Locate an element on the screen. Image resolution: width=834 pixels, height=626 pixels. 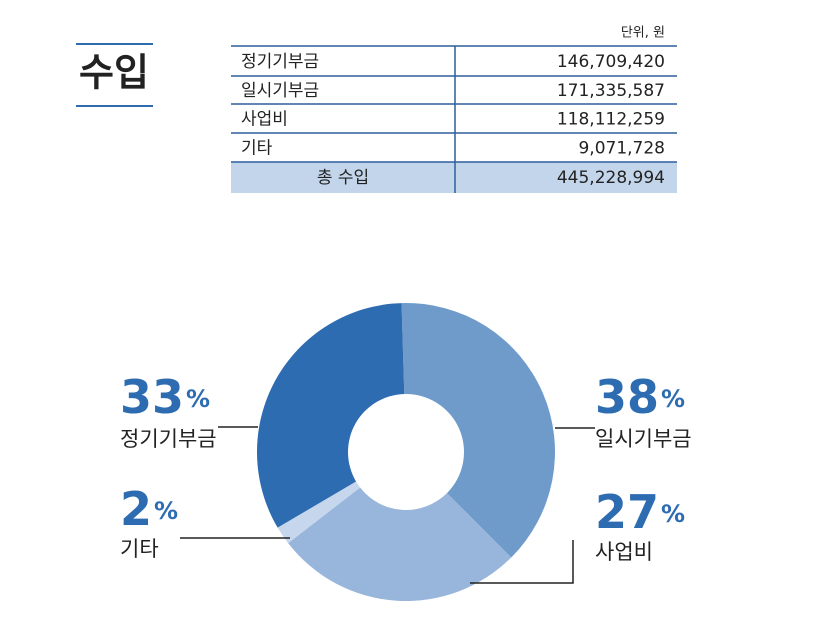
value-label: 27% is located at coordinates (640, 512).